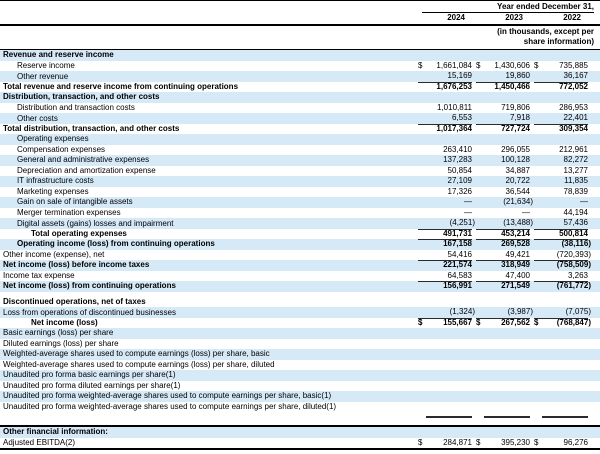 The image size is (600, 454). What do you see at coordinates (561, 150) in the screenshot?
I see `value-2022: 212,961` at bounding box center [561, 150].